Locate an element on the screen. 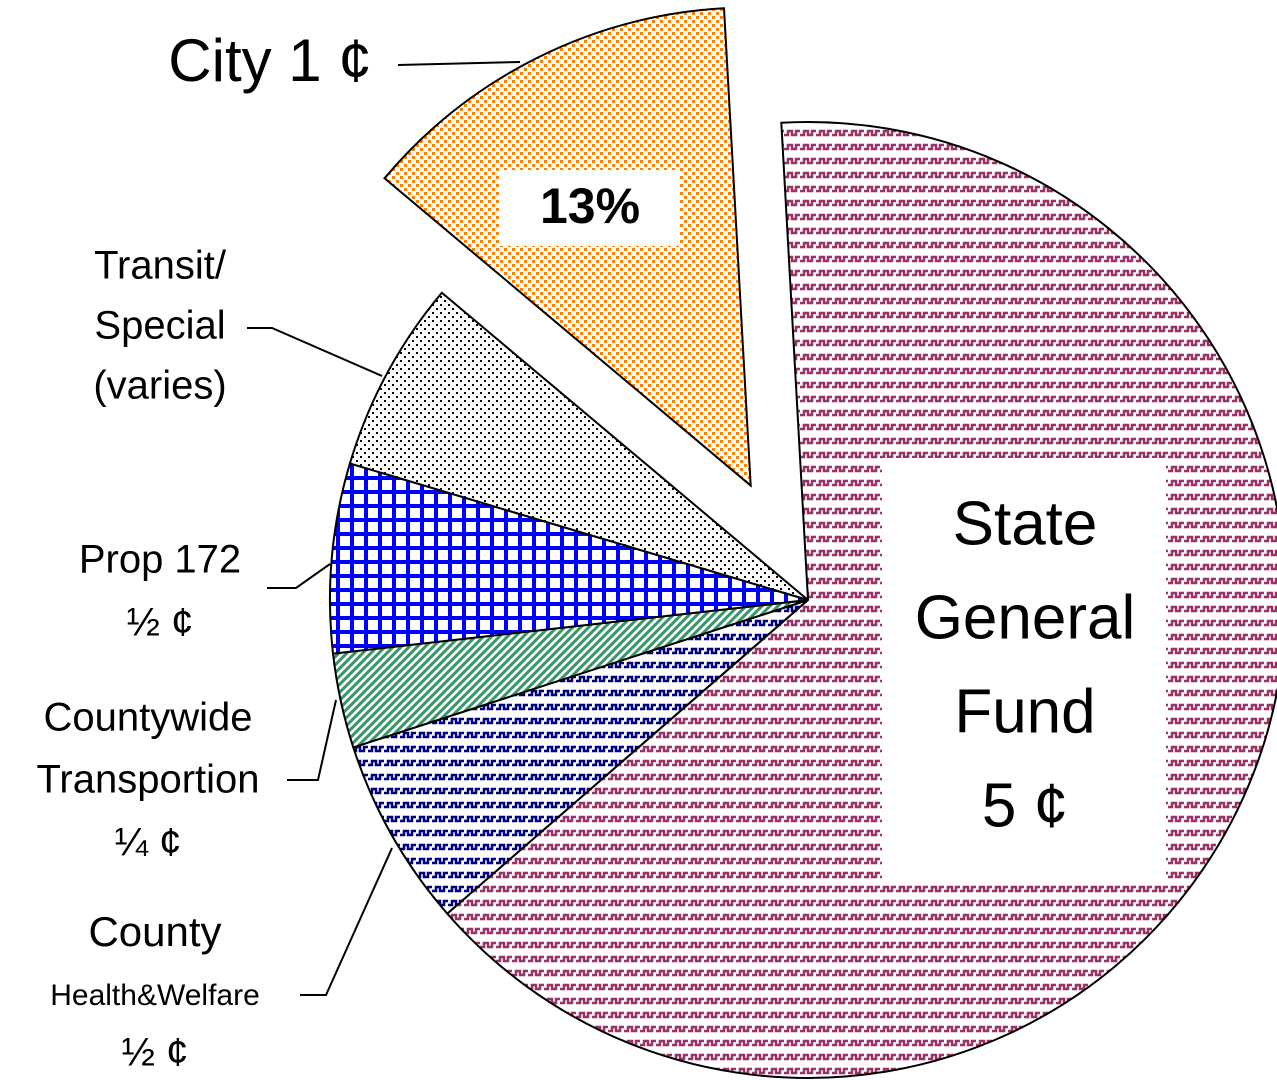  slice-label: County is located at coordinates (154, 931).